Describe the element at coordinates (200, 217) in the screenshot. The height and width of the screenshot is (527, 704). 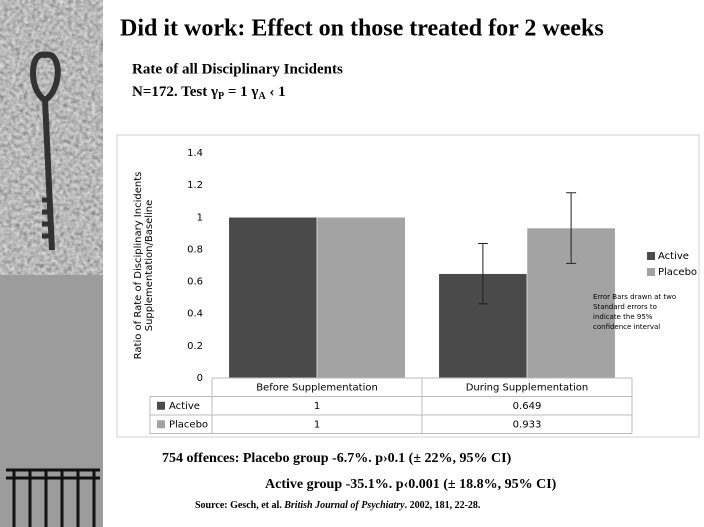
I see `y-tick-label: 1` at that location.